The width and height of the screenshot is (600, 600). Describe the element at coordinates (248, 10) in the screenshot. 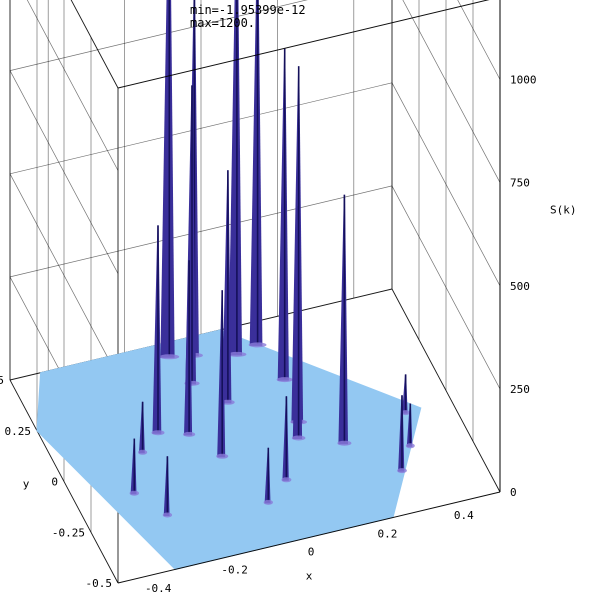

I see `min-value-text: min=-1.95399e-12` at that location.